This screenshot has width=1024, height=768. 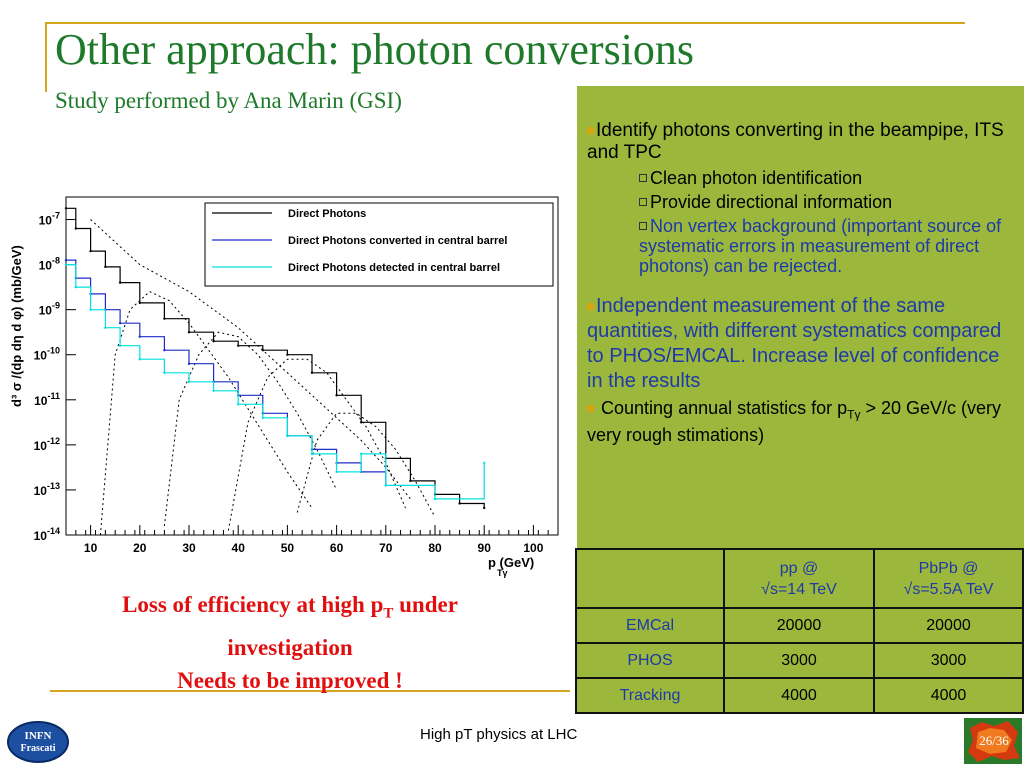 I want to click on x-tick-label: 90, so click(x=485, y=548).